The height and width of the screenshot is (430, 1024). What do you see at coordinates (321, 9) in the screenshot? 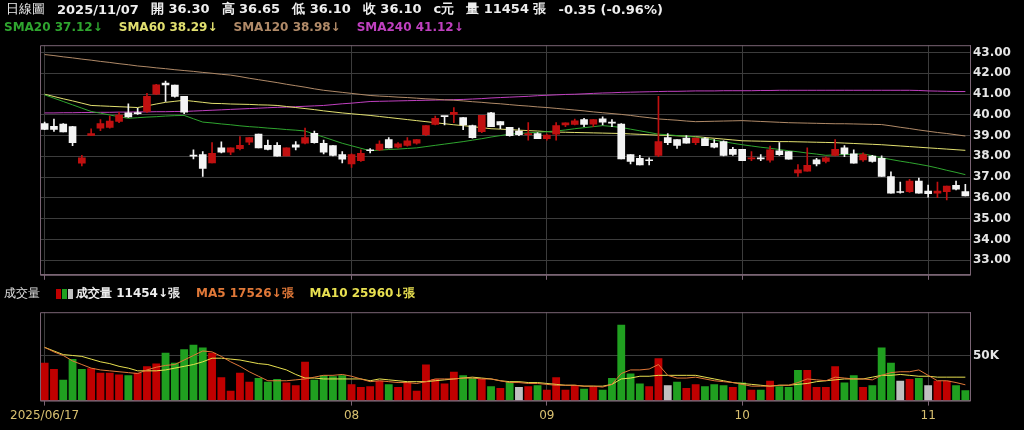
I see `text: 低 36.10` at bounding box center [321, 9].